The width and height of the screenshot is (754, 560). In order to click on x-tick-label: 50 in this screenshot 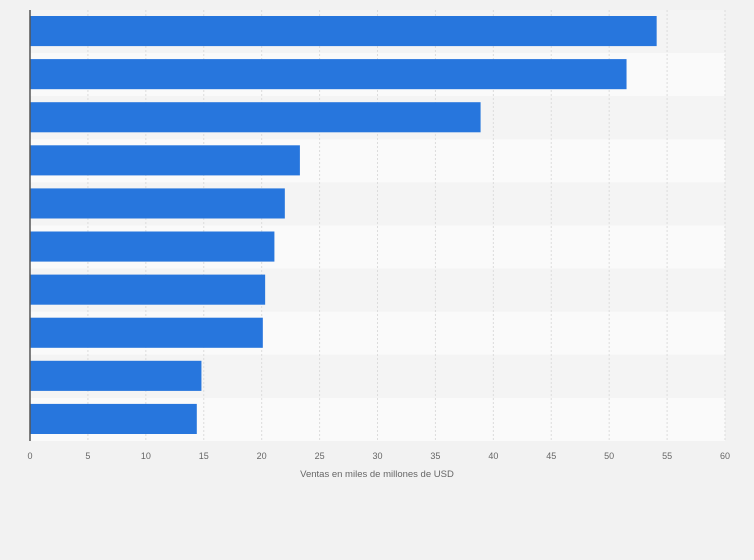, I will do `click(609, 456)`.